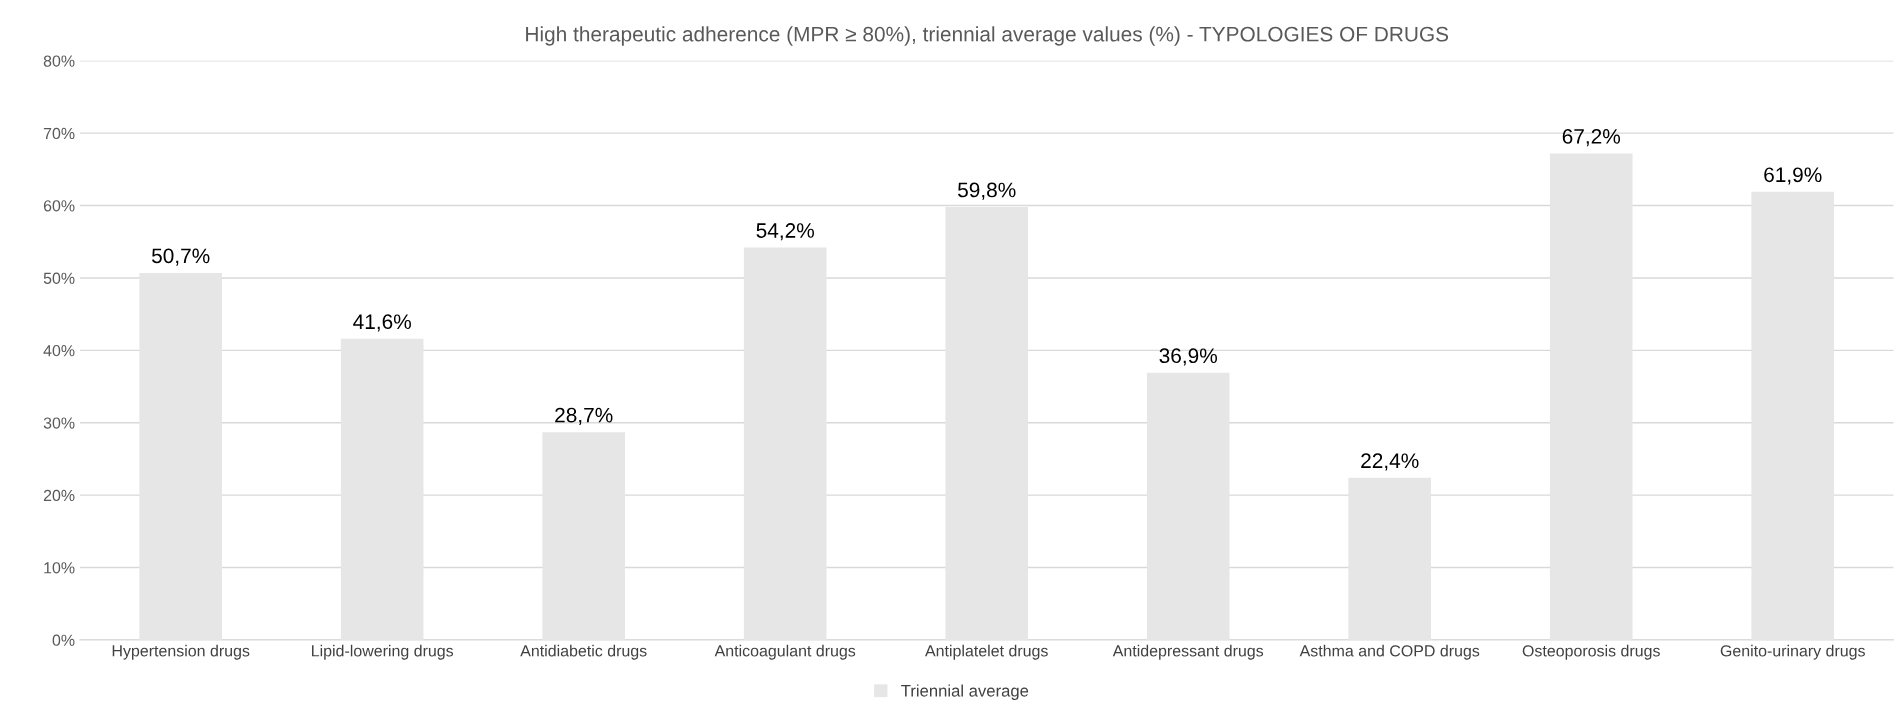  I want to click on y-tick-label: 30%, so click(59, 423).